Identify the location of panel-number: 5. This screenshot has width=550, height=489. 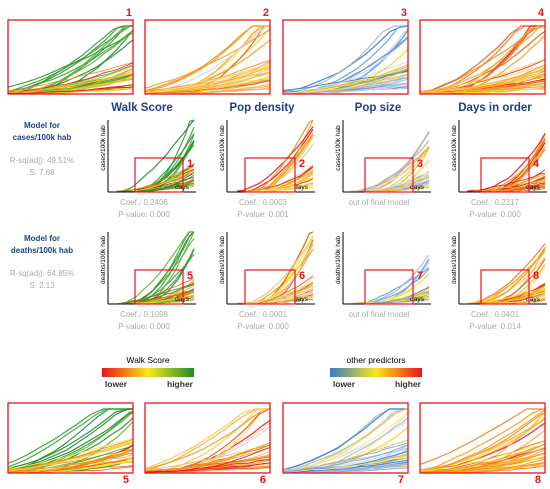
(190, 276).